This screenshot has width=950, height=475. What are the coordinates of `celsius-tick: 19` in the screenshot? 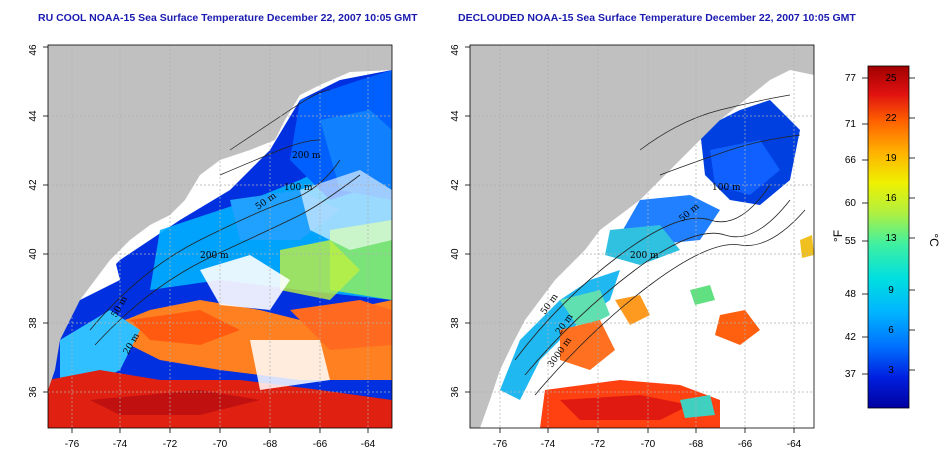 It's located at (891, 158).